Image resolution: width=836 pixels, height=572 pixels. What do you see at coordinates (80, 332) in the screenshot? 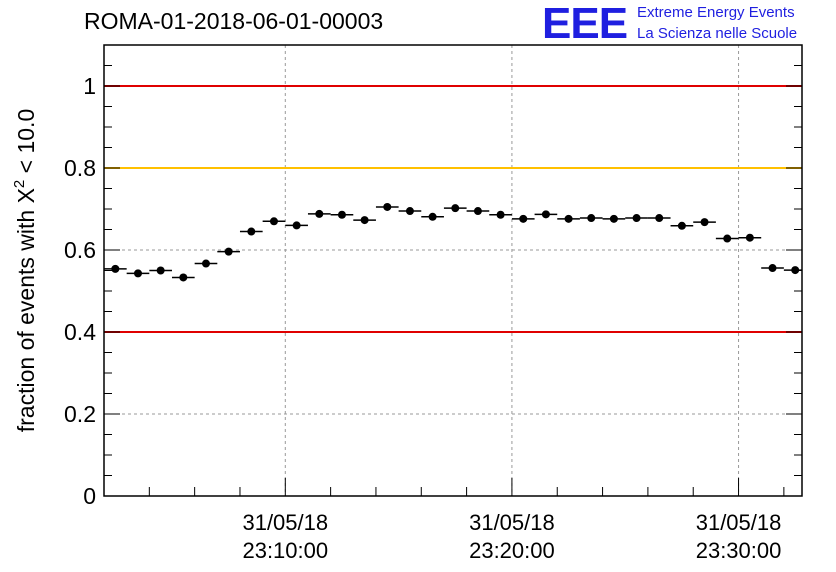
I see `y-tick-label: 0.4` at bounding box center [80, 332].